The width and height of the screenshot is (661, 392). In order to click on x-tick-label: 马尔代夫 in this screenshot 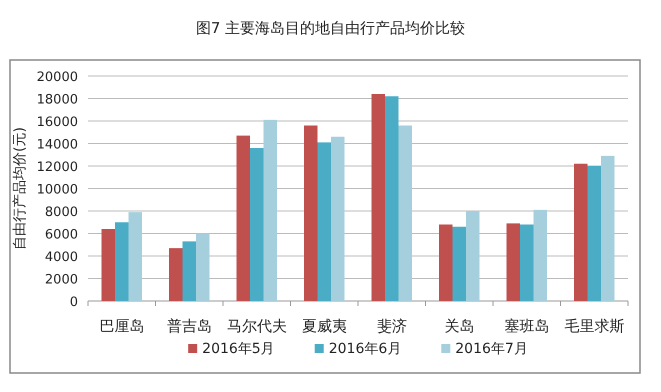, I will do `click(256, 326)`.